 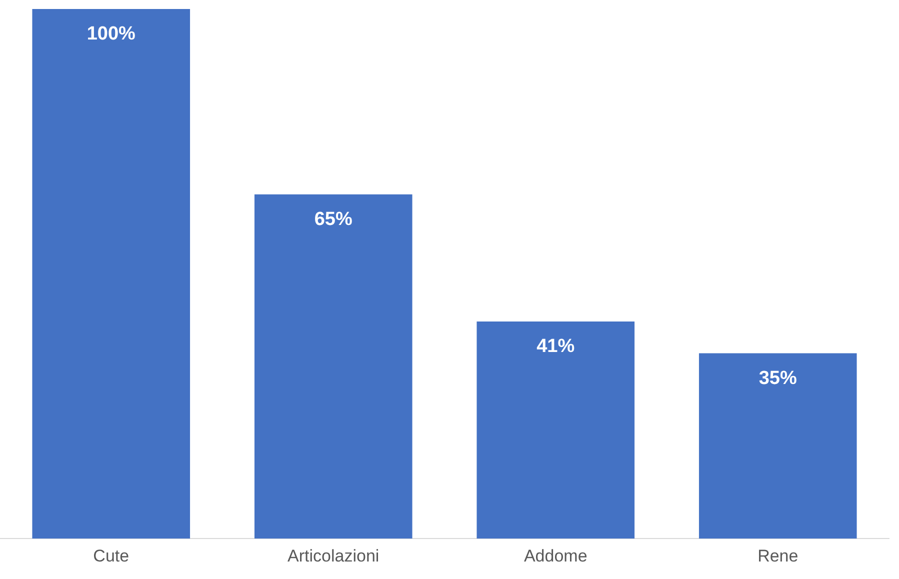 What do you see at coordinates (333, 219) in the screenshot?
I see `data-label: 65%` at bounding box center [333, 219].